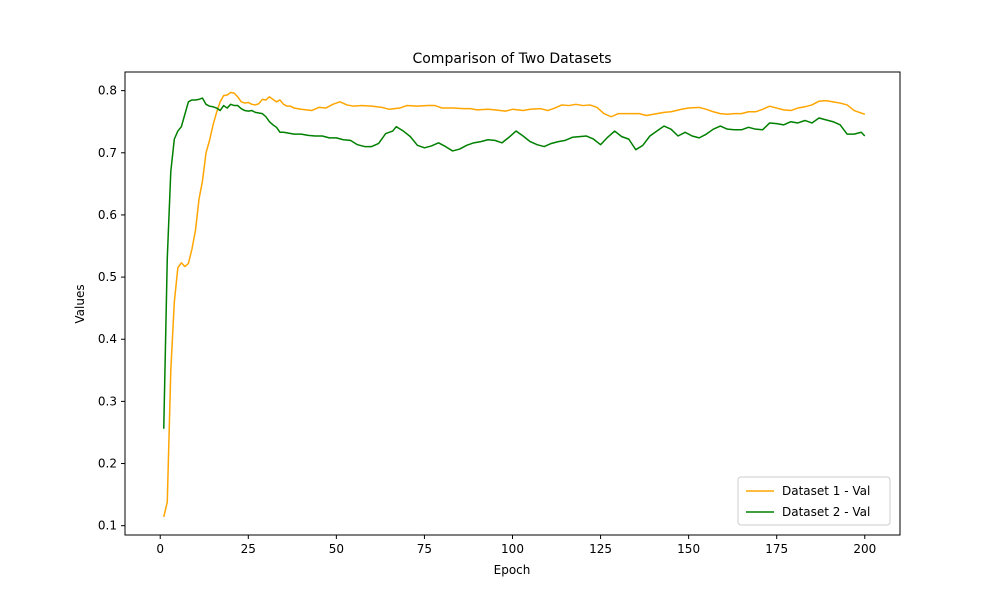 This screenshot has height=600, width=1000. What do you see at coordinates (107, 91) in the screenshot?
I see `y-tick-label: 0.8` at bounding box center [107, 91].